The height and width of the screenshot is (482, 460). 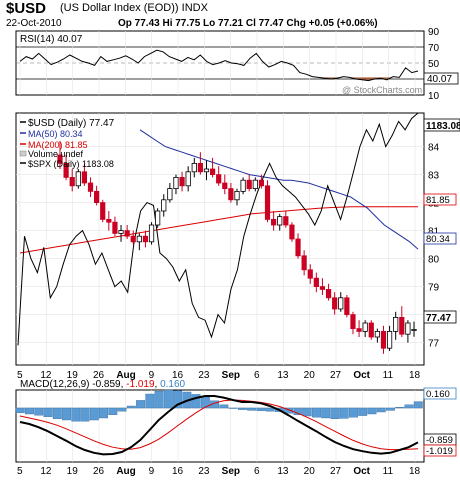 I want to click on ma200-line, so click(x=218, y=230).